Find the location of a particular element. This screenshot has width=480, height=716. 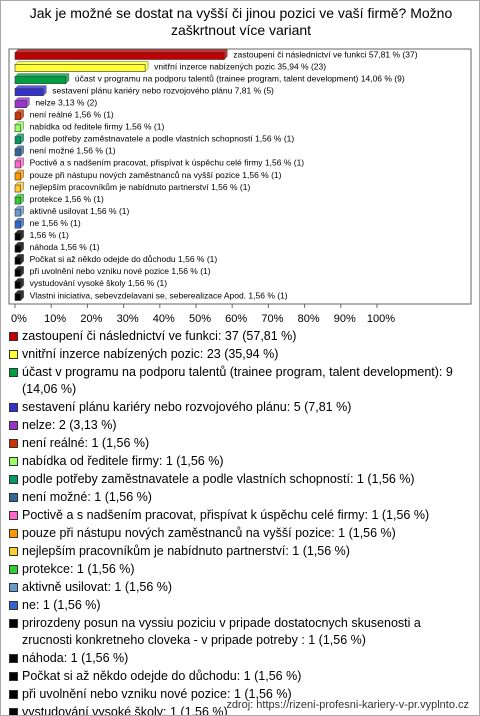

x-tick-label: 70% is located at coordinates (272, 319).